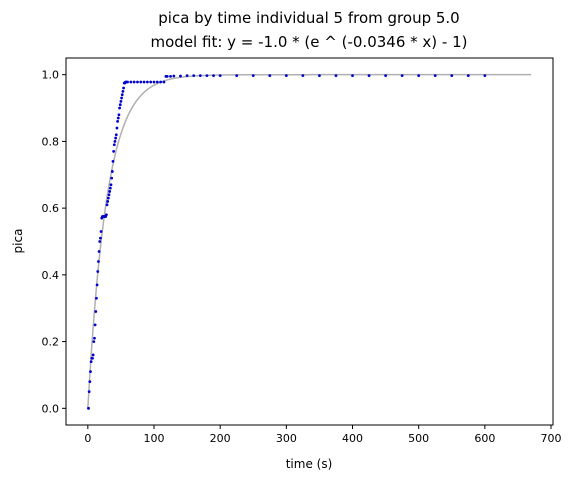  What do you see at coordinates (87, 438) in the screenshot?
I see `x-tick-label: 0` at bounding box center [87, 438].